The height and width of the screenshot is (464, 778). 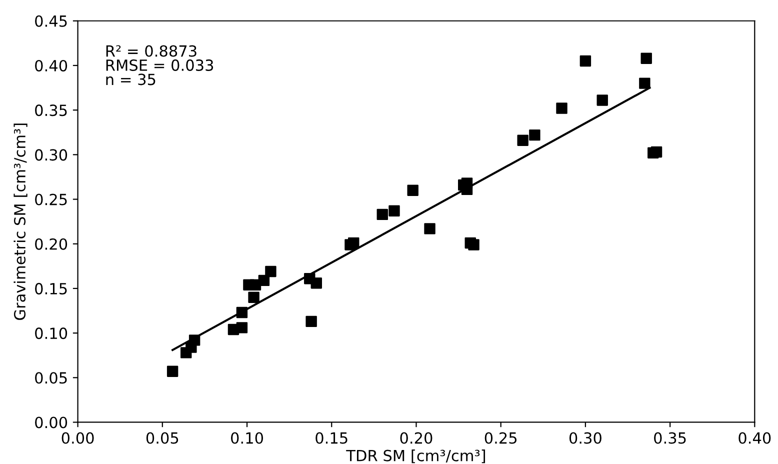 What do you see at coordinates (51, 110) in the screenshot?
I see `y-tick-label: 0.35` at bounding box center [51, 110].